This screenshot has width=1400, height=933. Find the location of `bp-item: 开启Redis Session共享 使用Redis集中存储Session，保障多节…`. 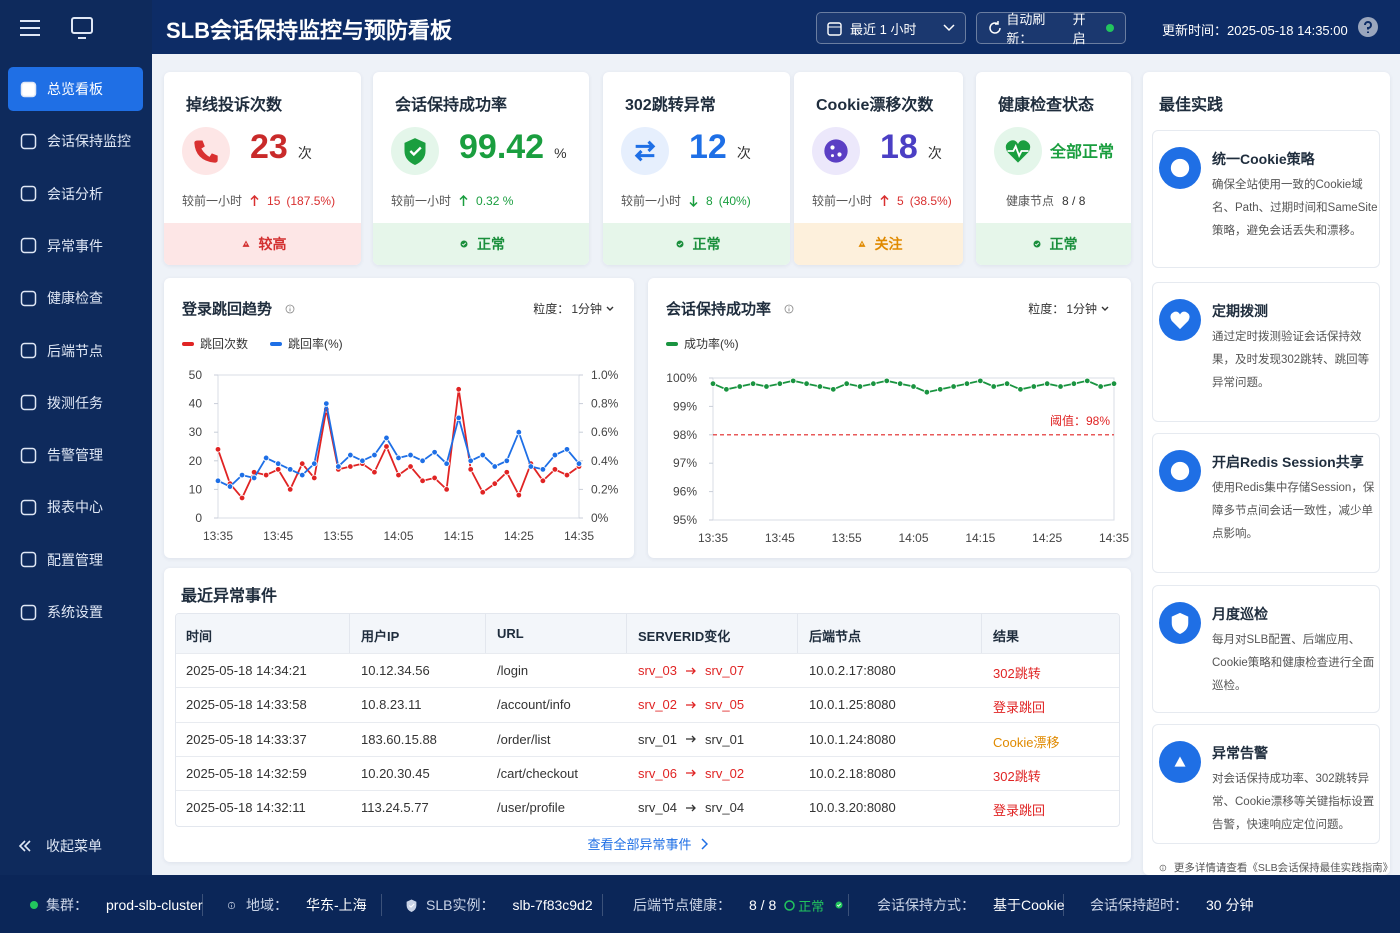

bp-item: 开启Redis Session共享 使用Redis集中存储Session，保障多节… is located at coordinates (1266, 503).